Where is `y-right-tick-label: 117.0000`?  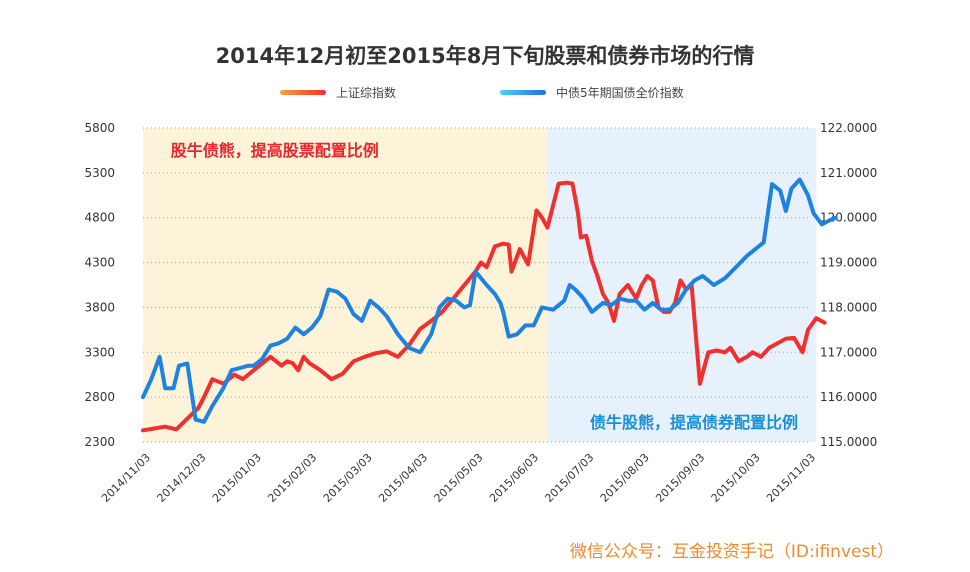
y-right-tick-label: 117.0000 is located at coordinates (848, 352).